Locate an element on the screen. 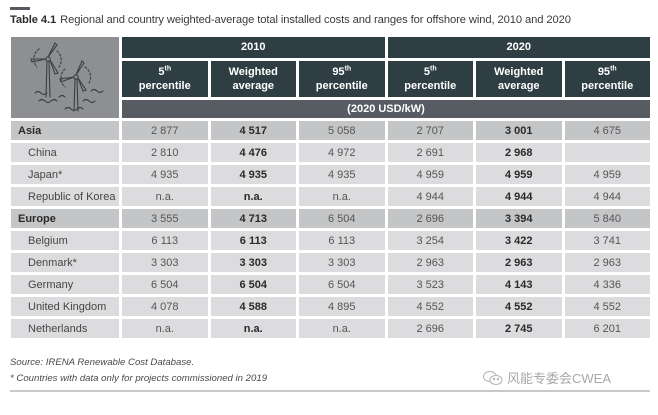 The width and height of the screenshot is (658, 415). table-number: Table 4.1 is located at coordinates (33, 20).